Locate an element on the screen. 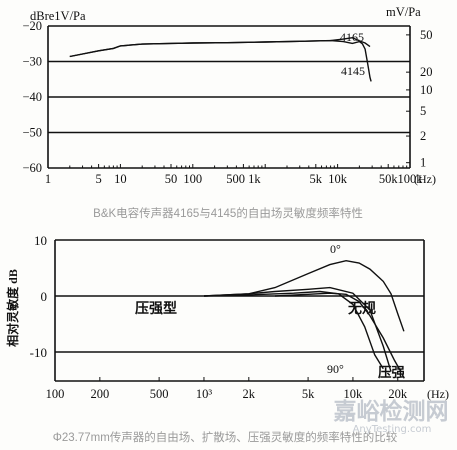 This screenshot has height=450, width=457. chart2-annotation-90deg: 90° is located at coordinates (335, 369).